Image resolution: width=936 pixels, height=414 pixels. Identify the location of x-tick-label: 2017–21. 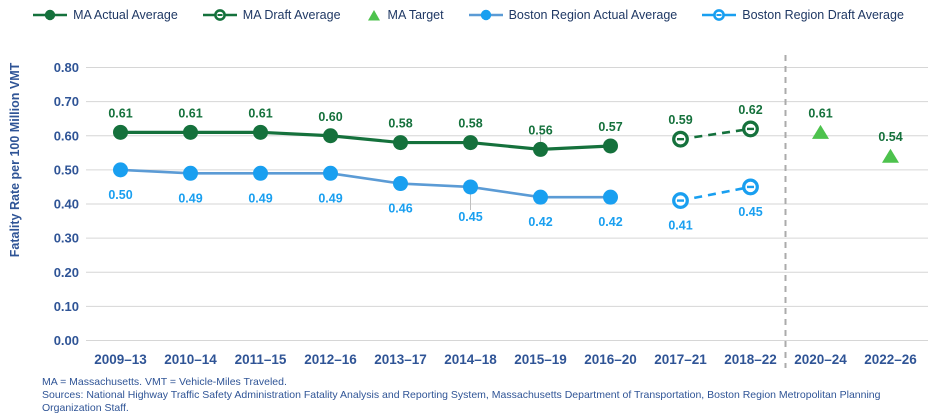
(680, 359).